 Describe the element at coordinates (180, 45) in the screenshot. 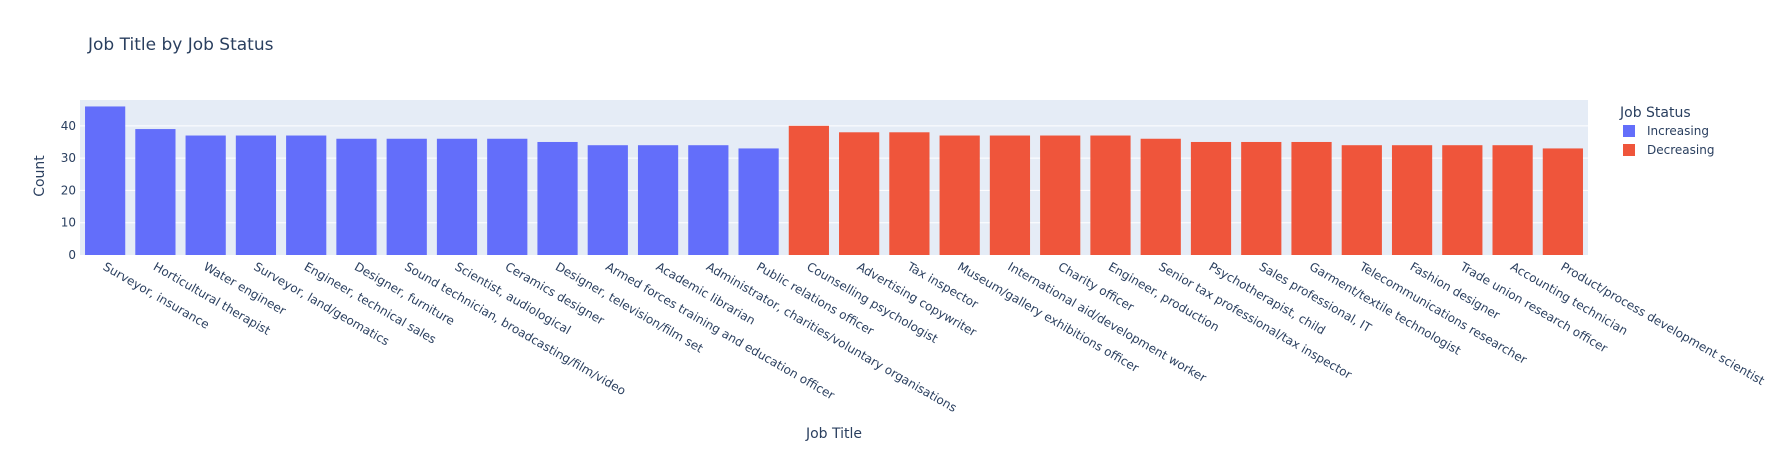

I see `chart-title: Job Title by Job Status` at that location.